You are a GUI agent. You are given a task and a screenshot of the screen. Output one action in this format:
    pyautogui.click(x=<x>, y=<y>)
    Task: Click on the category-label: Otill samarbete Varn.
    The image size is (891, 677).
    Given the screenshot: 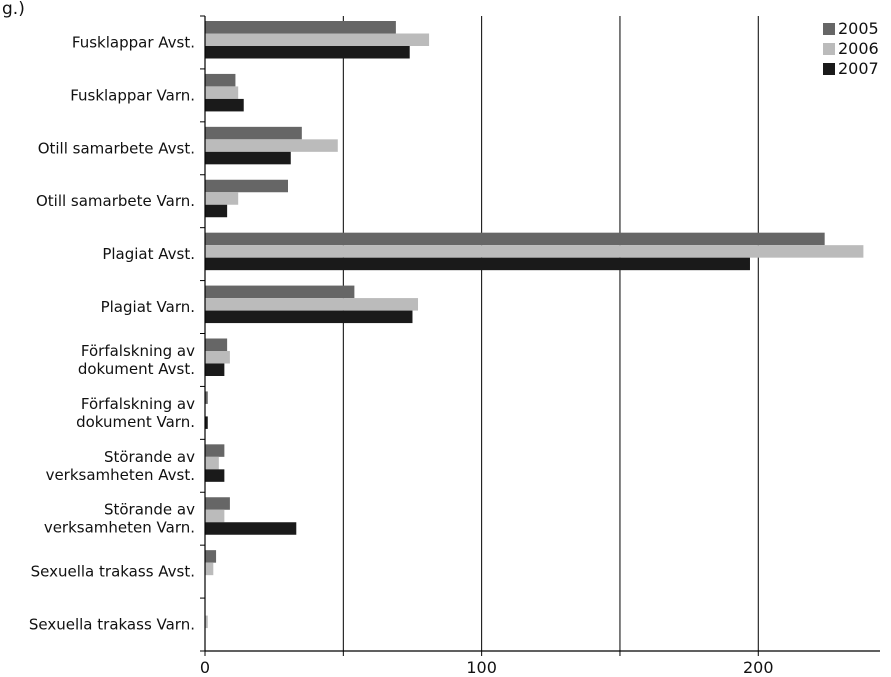 What is the action you would take?
    pyautogui.click(x=115, y=201)
    